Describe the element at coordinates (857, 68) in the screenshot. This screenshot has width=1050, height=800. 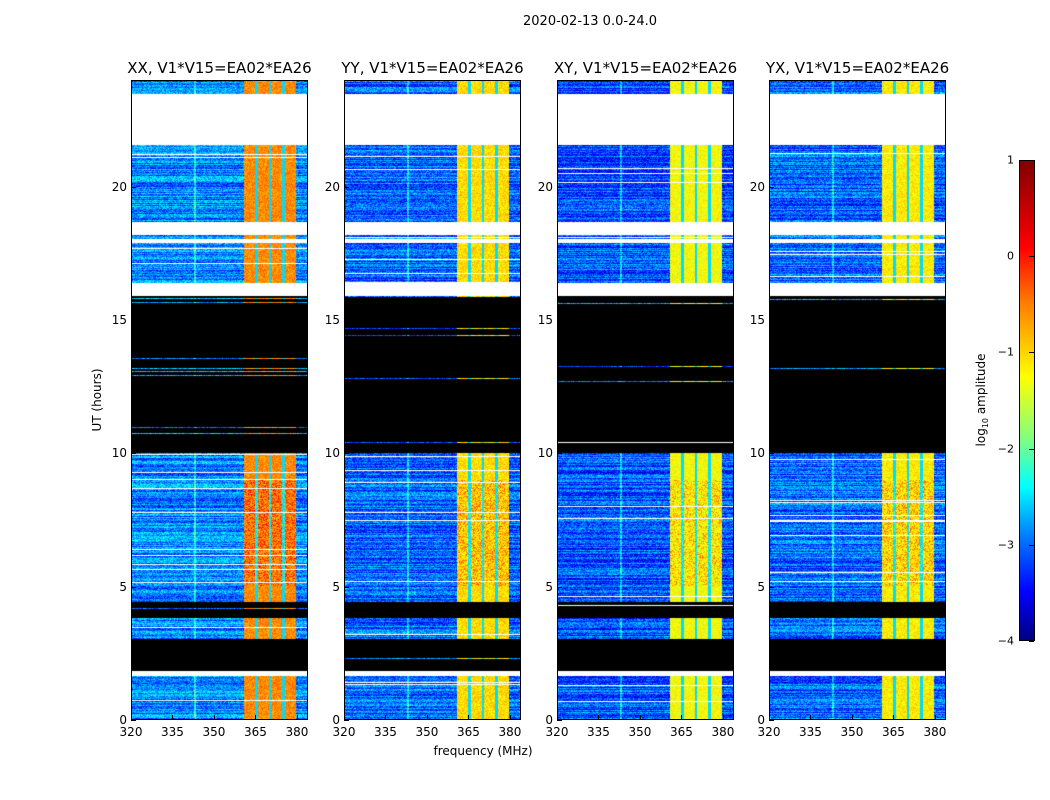
I see `panel-title: YX, V1*V15=EA02*EA26` at that location.